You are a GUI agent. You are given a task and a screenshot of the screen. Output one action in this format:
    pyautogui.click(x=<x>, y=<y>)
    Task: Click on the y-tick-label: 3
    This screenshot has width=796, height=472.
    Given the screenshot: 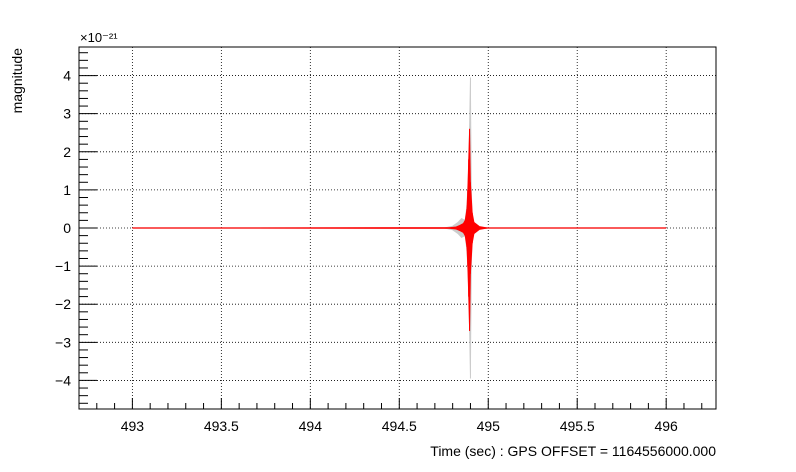 What is the action you would take?
    pyautogui.click(x=67, y=114)
    